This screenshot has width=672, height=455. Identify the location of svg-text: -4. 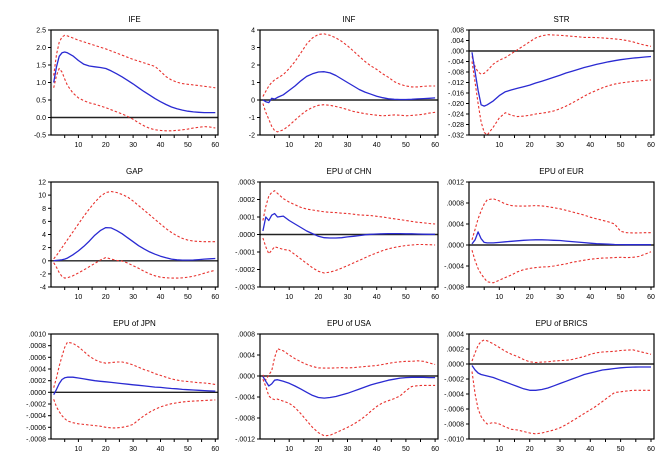
(43, 288).